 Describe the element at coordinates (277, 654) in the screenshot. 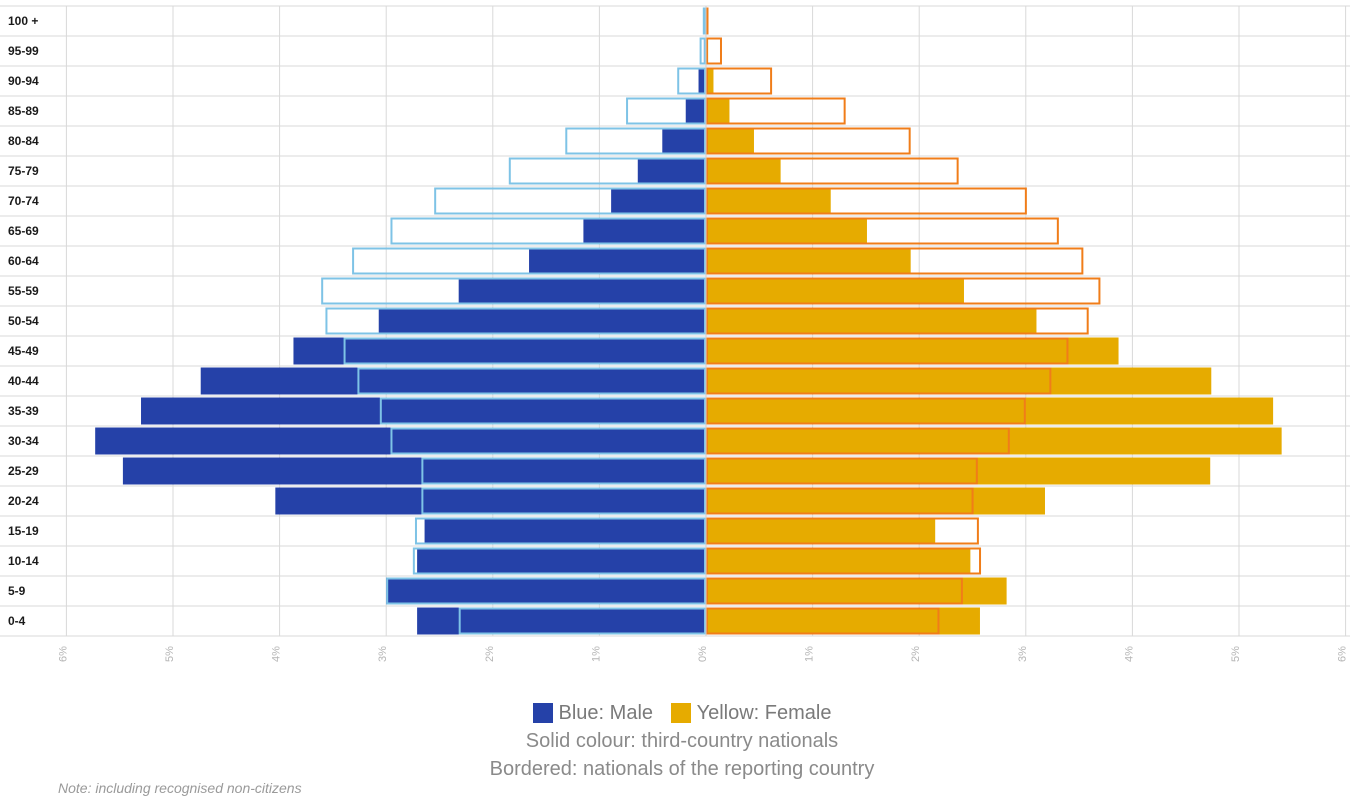

I see `x-tick-label: 4%` at that location.